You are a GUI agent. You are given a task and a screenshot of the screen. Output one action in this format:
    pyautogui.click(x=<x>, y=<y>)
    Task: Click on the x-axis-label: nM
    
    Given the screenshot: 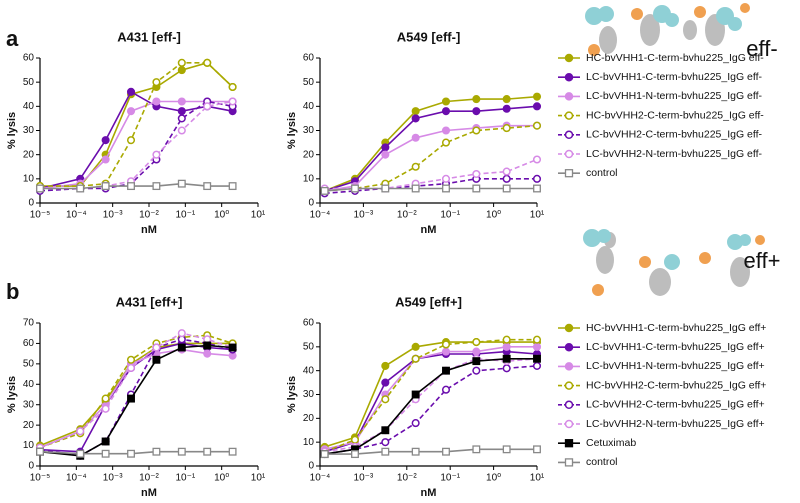 What is the action you would take?
    pyautogui.click(x=429, y=230)
    